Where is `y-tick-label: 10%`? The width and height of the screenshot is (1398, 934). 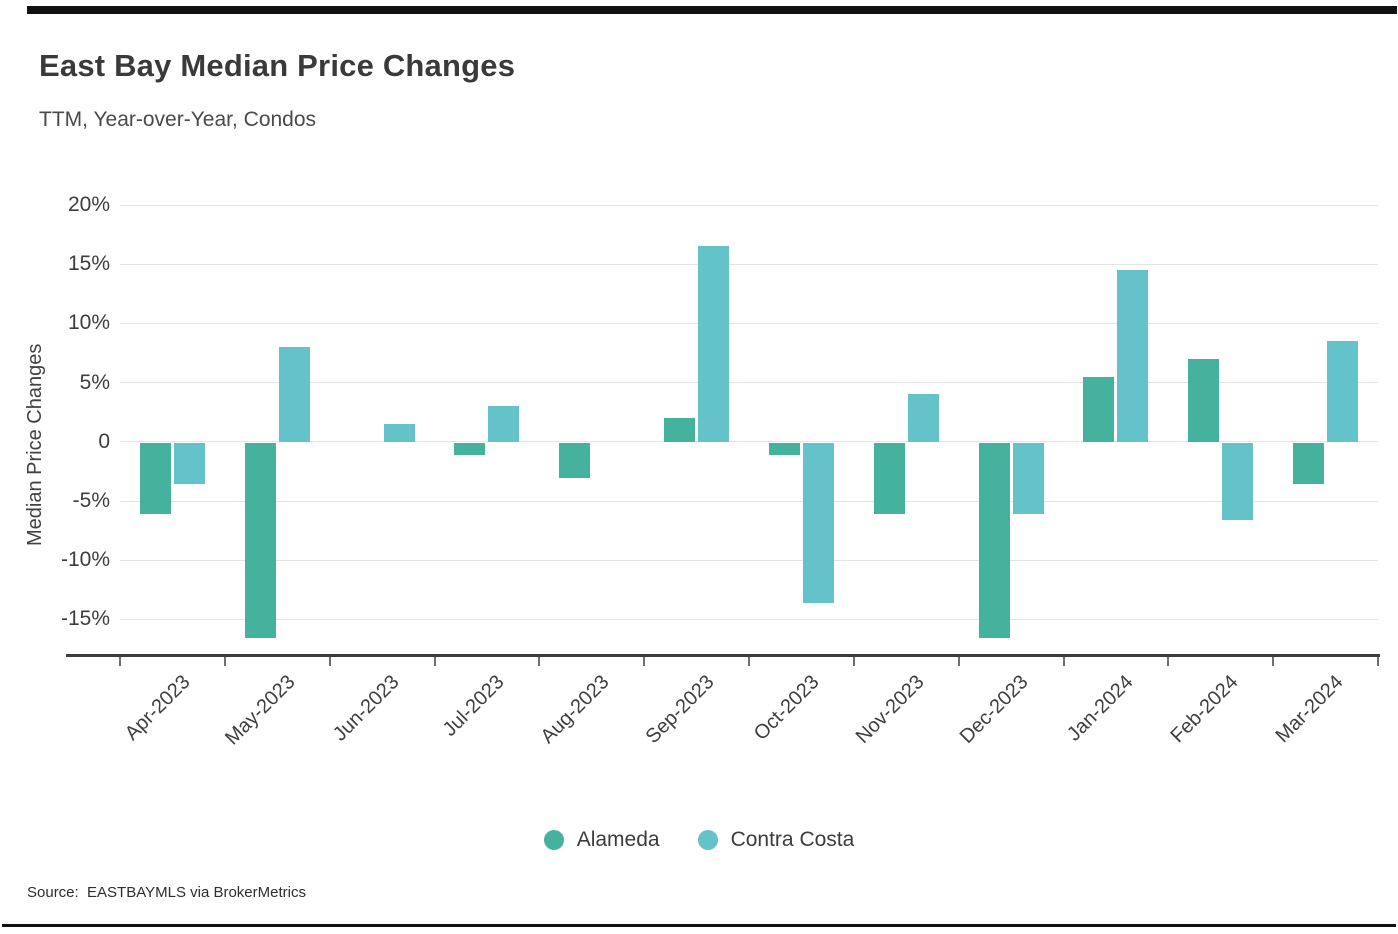 y-tick-label: 10% is located at coordinates (88, 323).